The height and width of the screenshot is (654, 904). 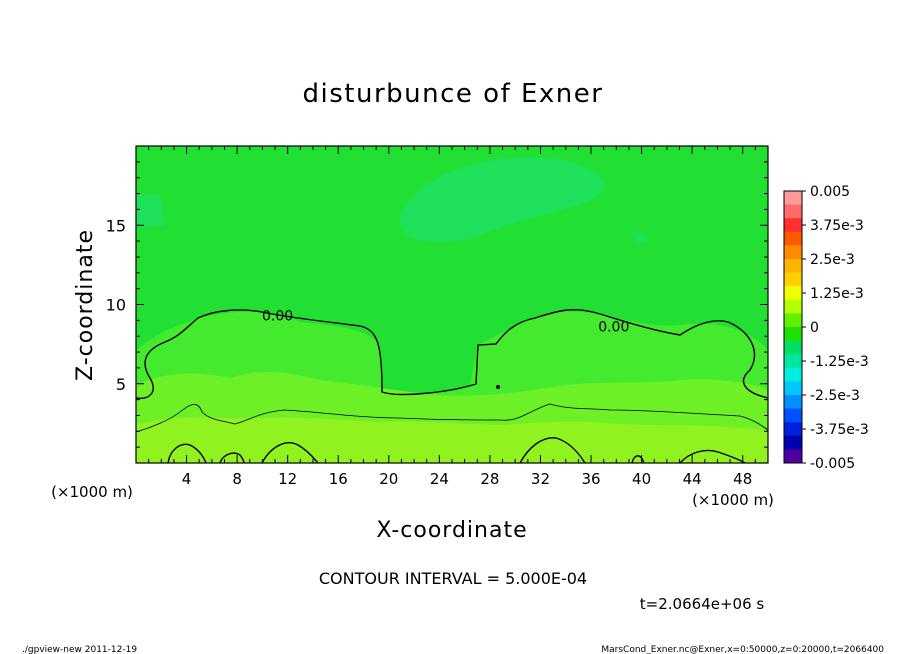 I want to click on x-tick-label: 12, so click(x=287, y=479).